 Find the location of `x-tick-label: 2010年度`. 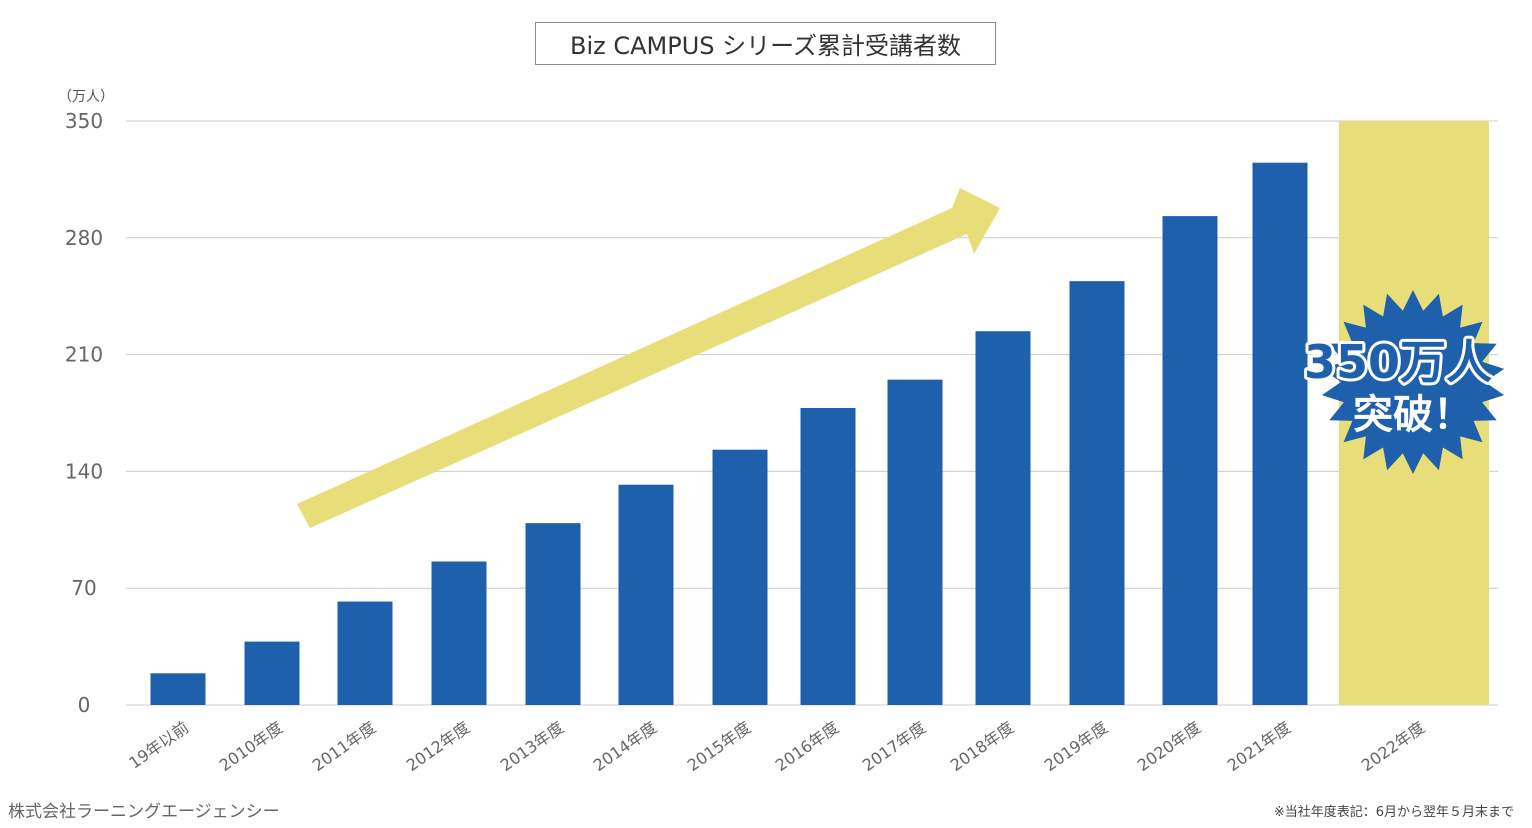

x-tick-label: 2010年度 is located at coordinates (251, 746).